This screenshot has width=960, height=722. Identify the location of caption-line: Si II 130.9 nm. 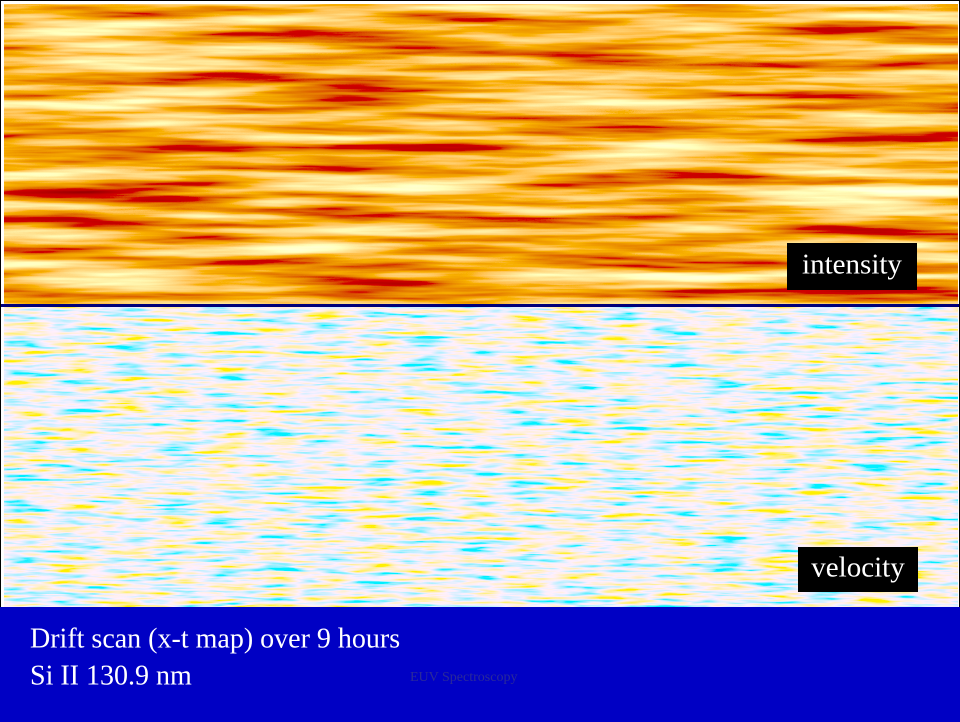
(111, 675).